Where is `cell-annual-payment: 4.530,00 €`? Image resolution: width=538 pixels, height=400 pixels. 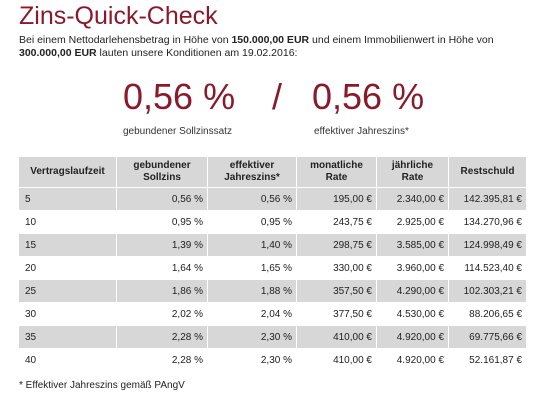
cell-annual-payment: 4.530,00 € is located at coordinates (413, 314).